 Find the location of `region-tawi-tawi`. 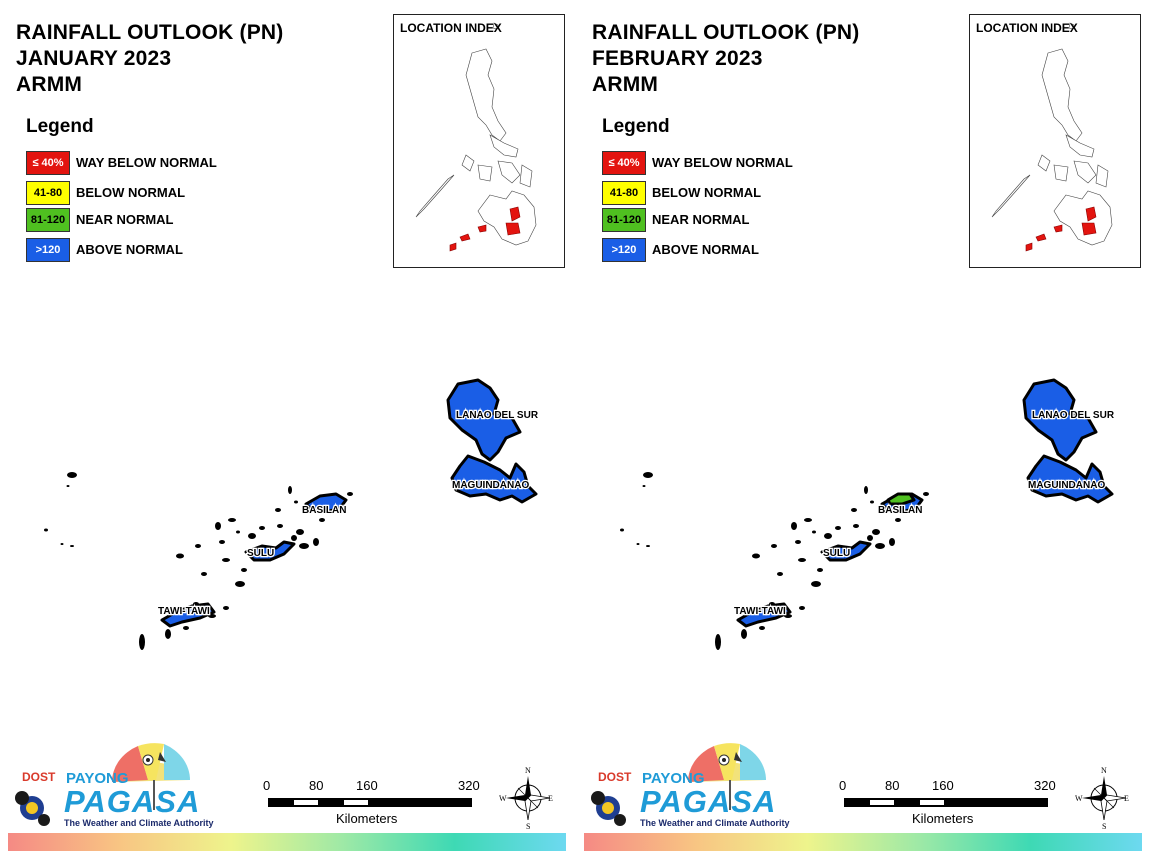

region-tawi-tawi is located at coordinates (764, 615).